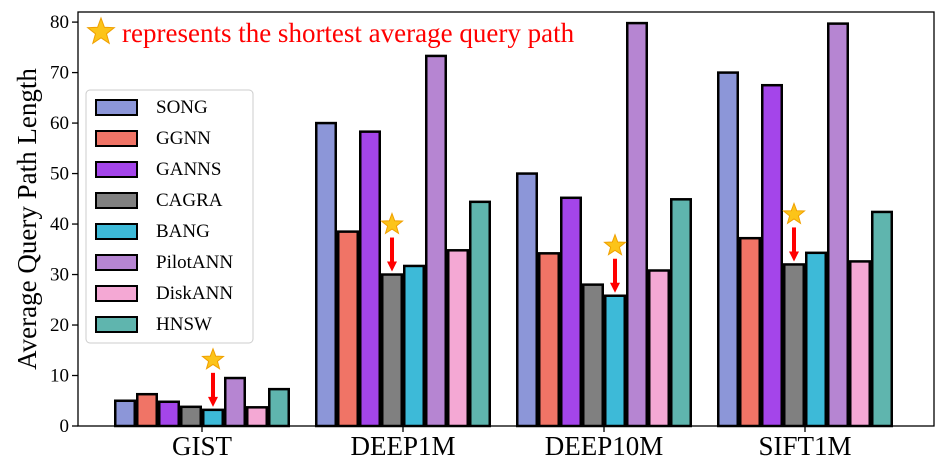  Describe the element at coordinates (116, 107) in the screenshot. I see `legend-swatch-song` at that location.